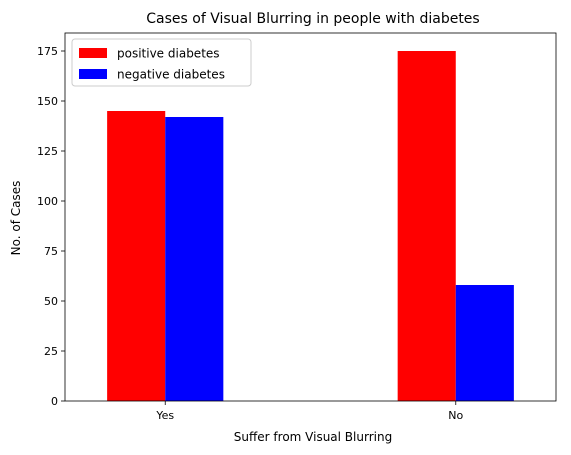 The width and height of the screenshot is (571, 455). What do you see at coordinates (54, 401) in the screenshot?
I see `y-tick-label: 0` at bounding box center [54, 401].